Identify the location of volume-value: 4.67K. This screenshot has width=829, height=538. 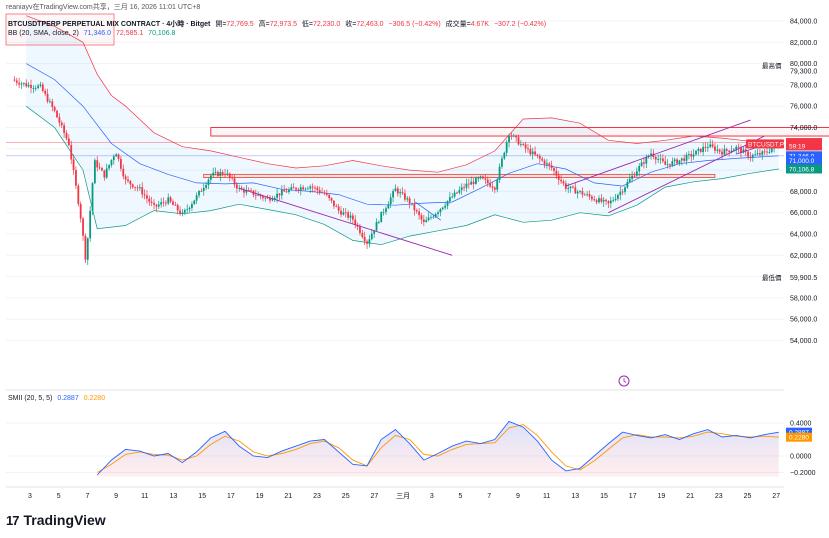
(480, 24).